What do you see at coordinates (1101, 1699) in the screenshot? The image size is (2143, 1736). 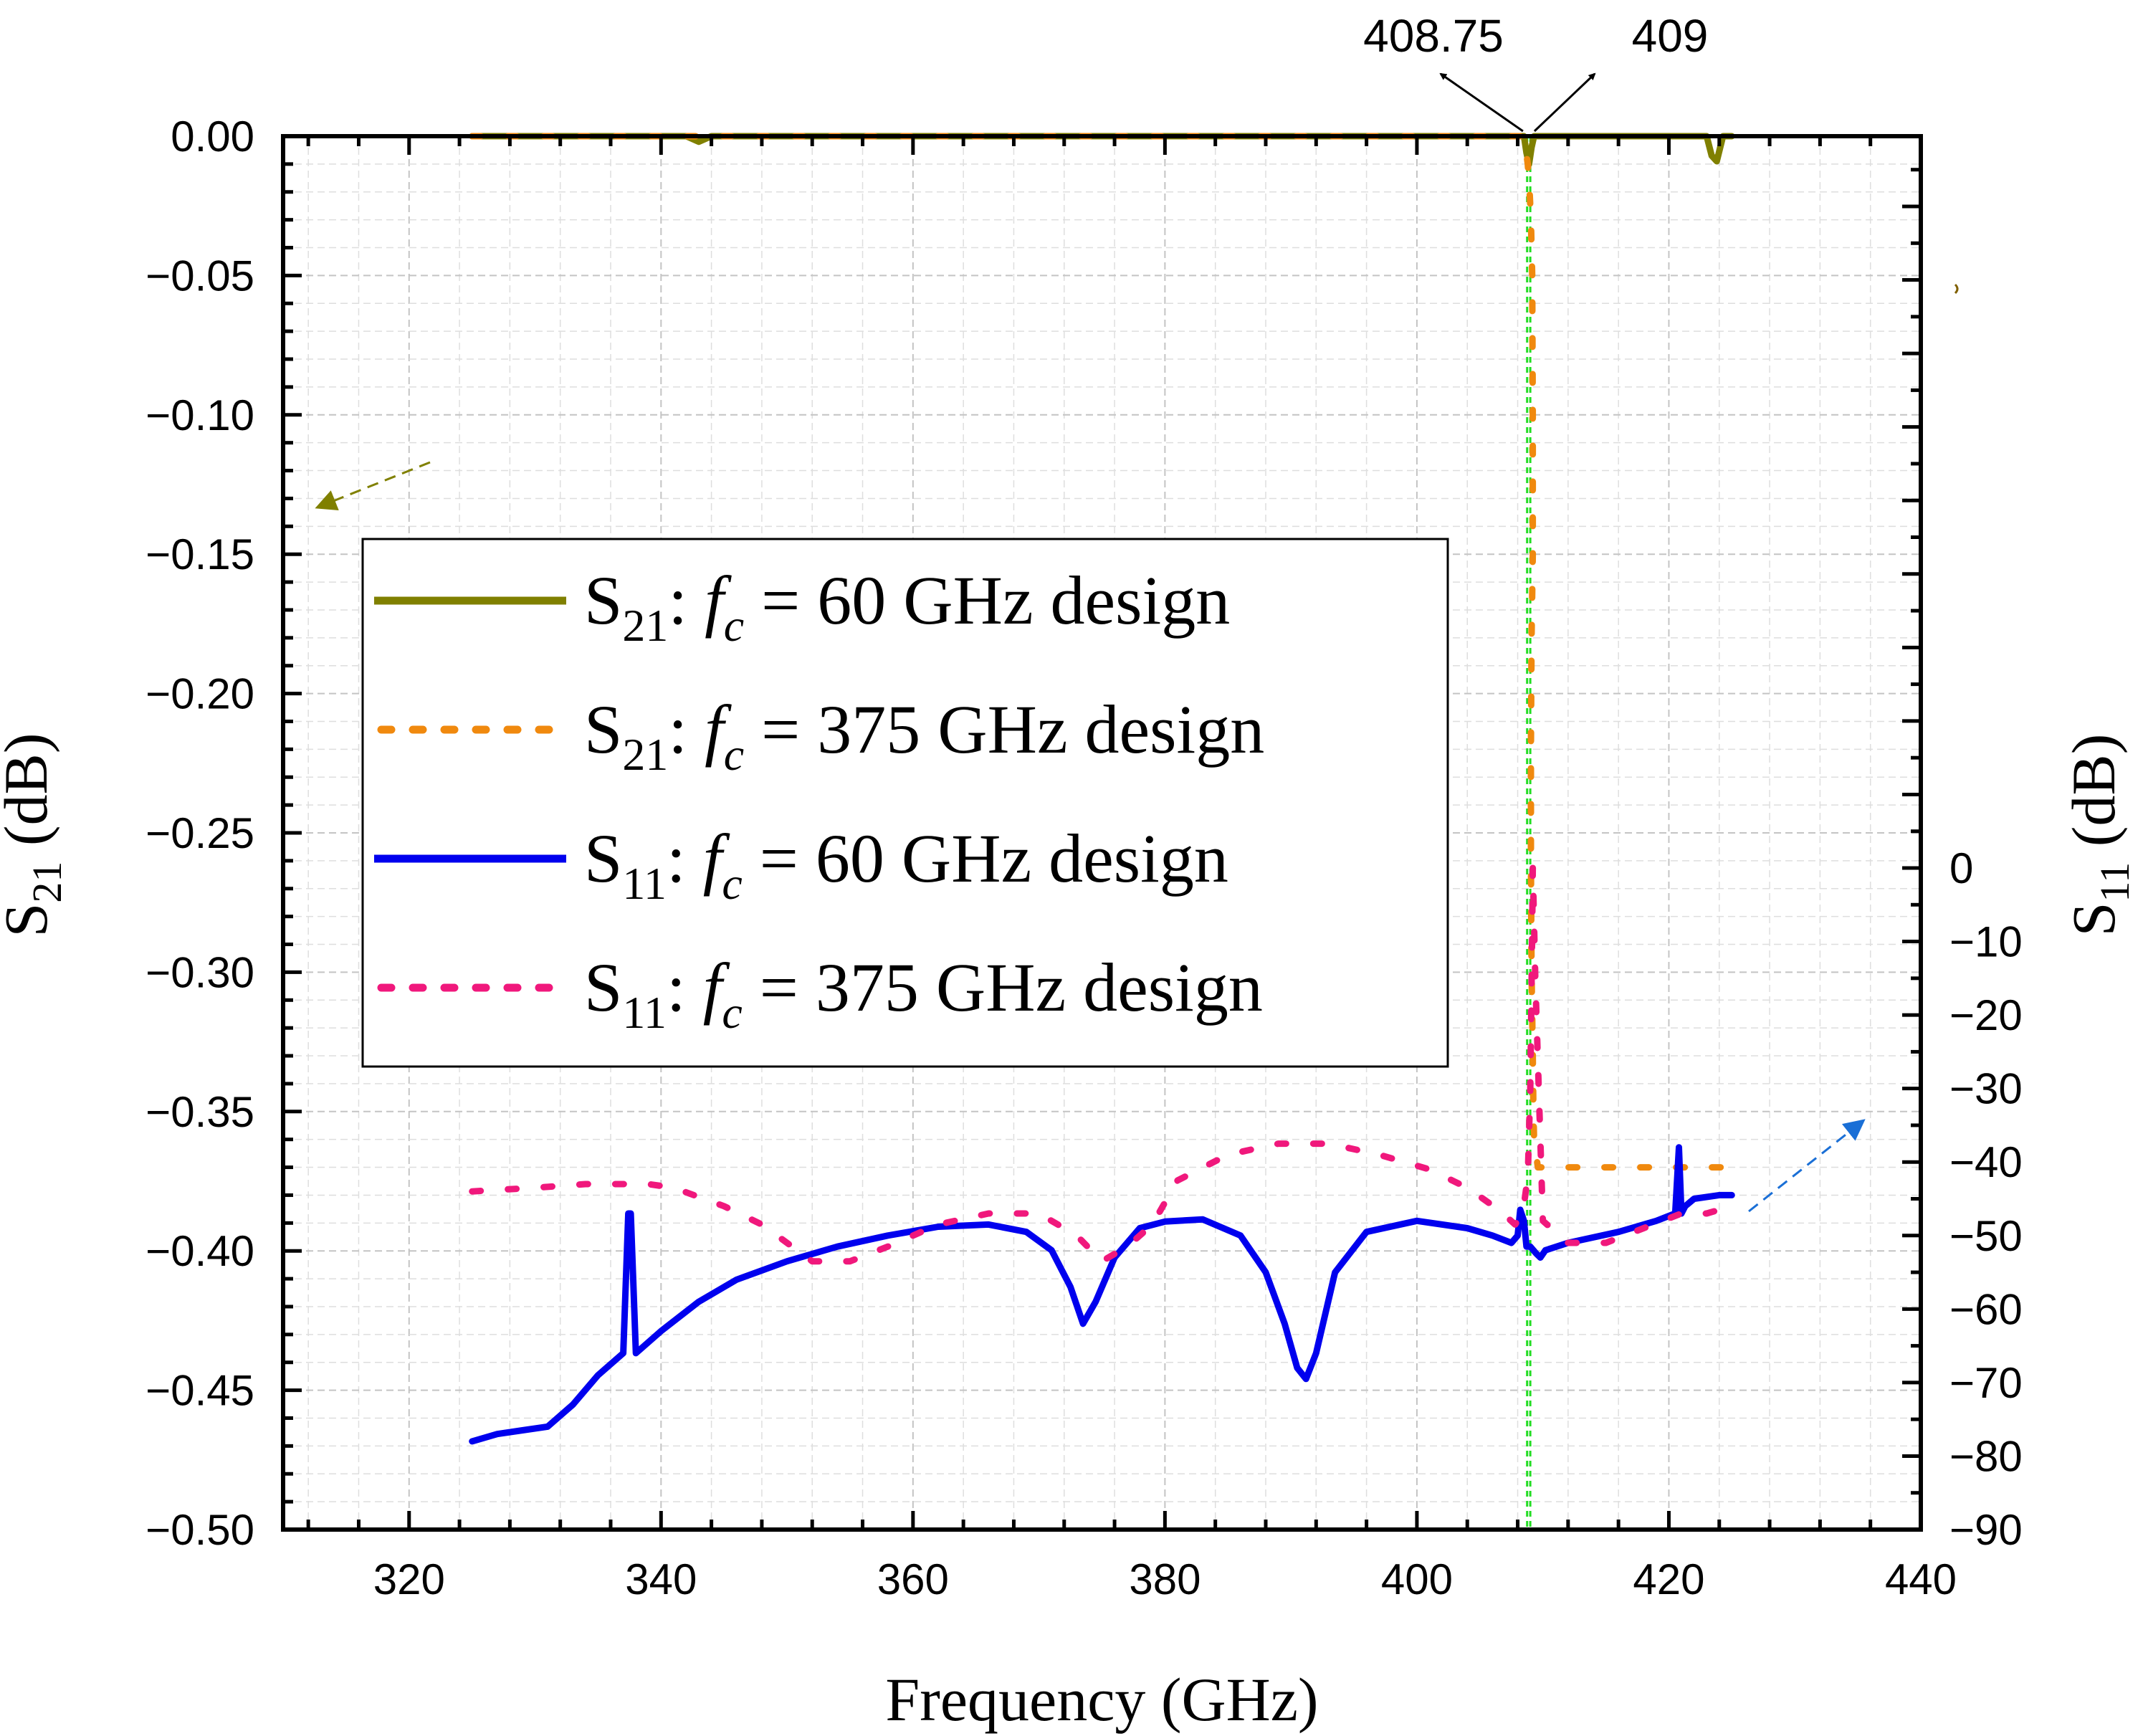 I see `x-axis-title: Frequency (GHz)` at bounding box center [1101, 1699].